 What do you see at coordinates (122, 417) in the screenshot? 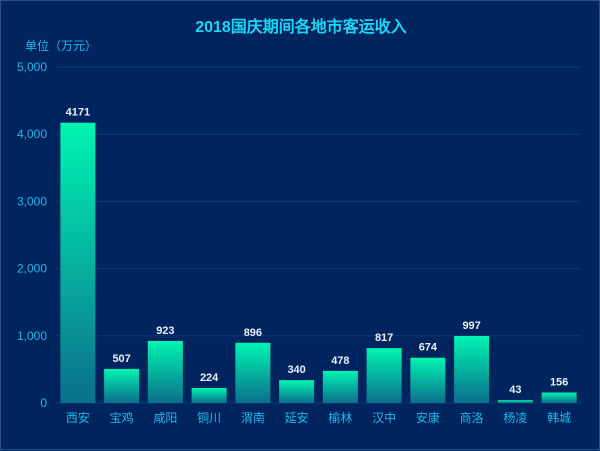
I see `x-tick-label: 宝鸡` at bounding box center [122, 417].